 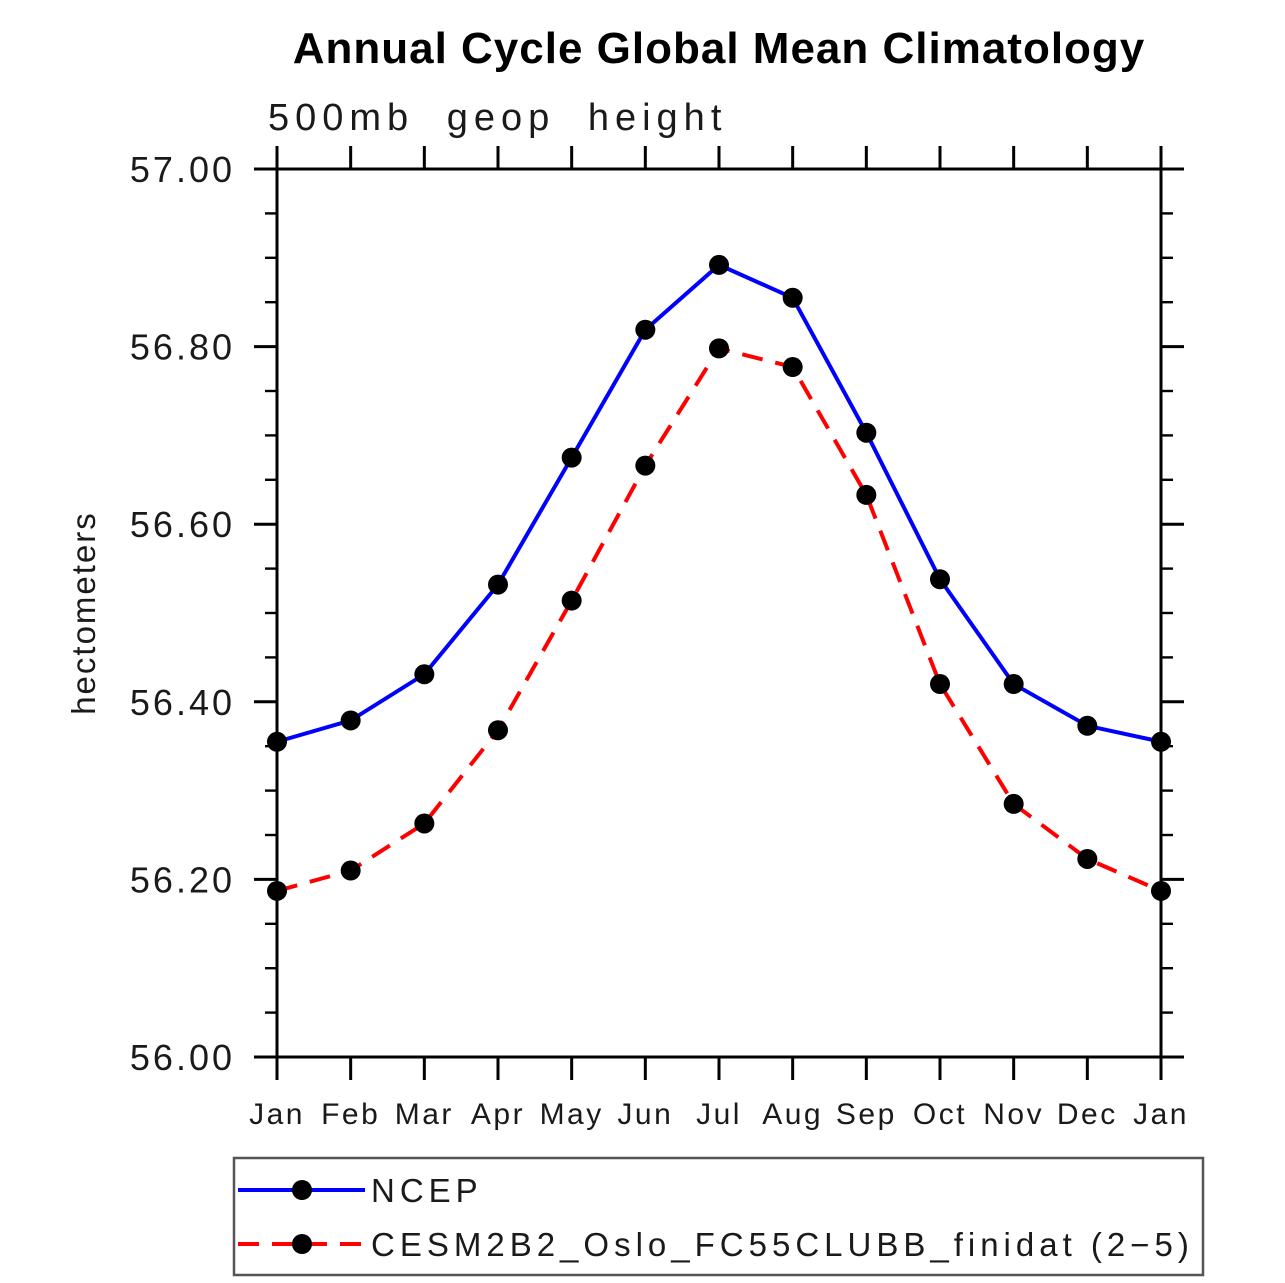 I want to click on y-tick-label: 56.20, so click(x=182, y=879).